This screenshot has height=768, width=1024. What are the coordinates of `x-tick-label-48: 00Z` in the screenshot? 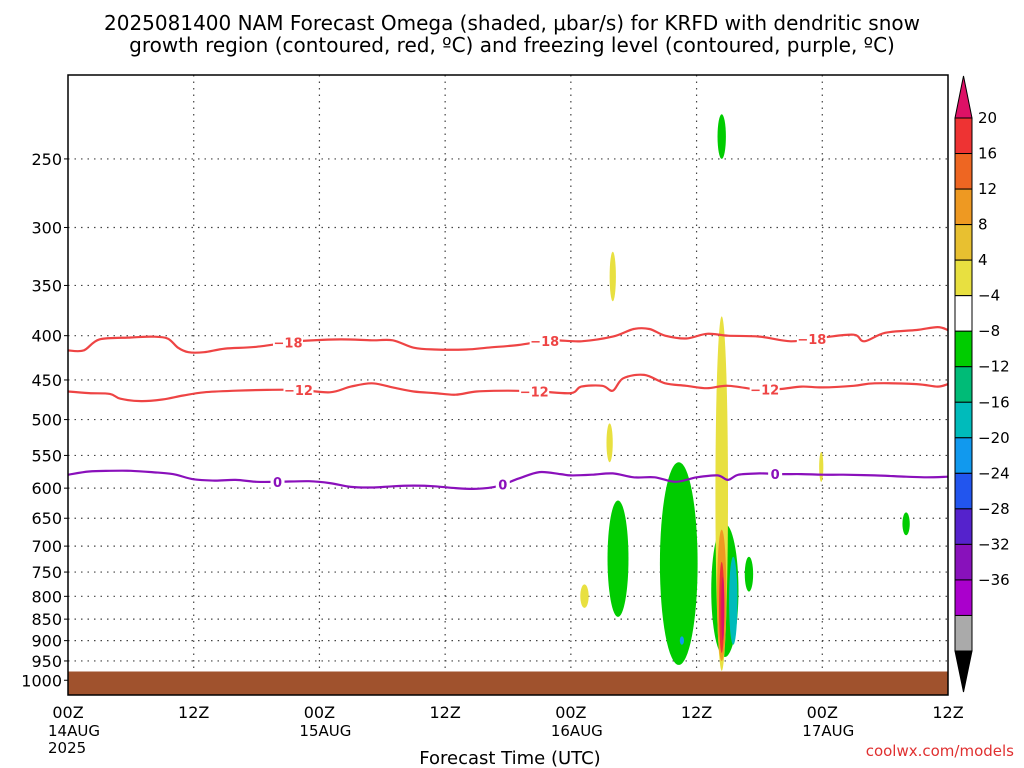 It's located at (570, 712).